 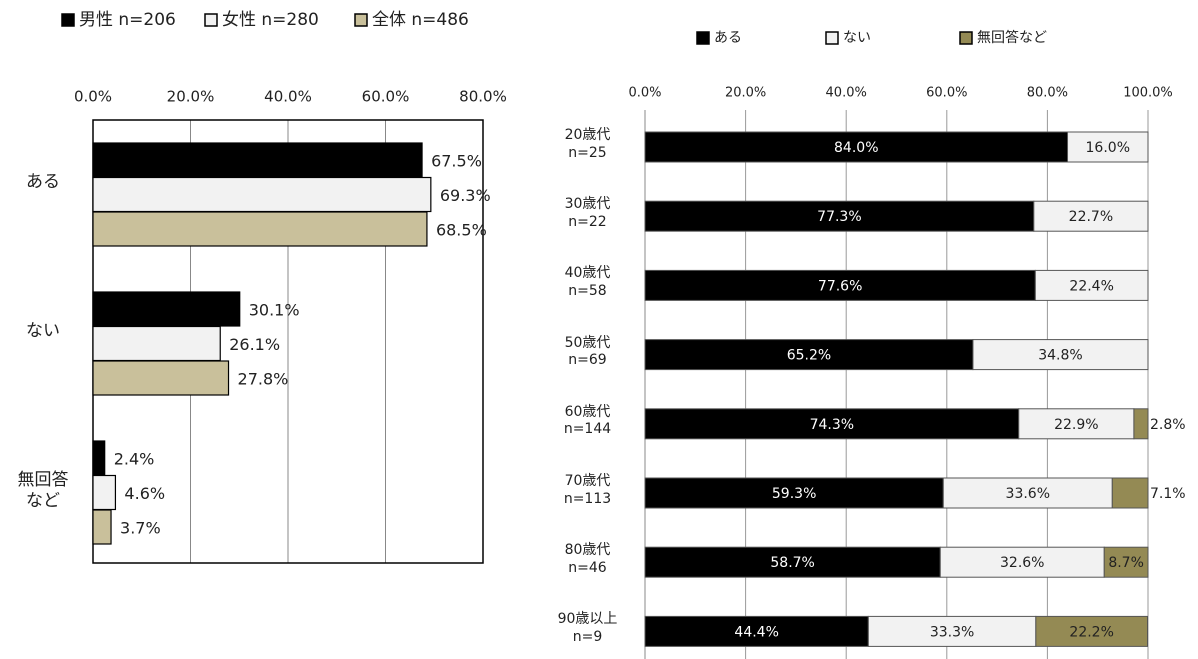 What do you see at coordinates (43, 491) in the screenshot?
I see `y-tick-label: 無回答など` at bounding box center [43, 491].